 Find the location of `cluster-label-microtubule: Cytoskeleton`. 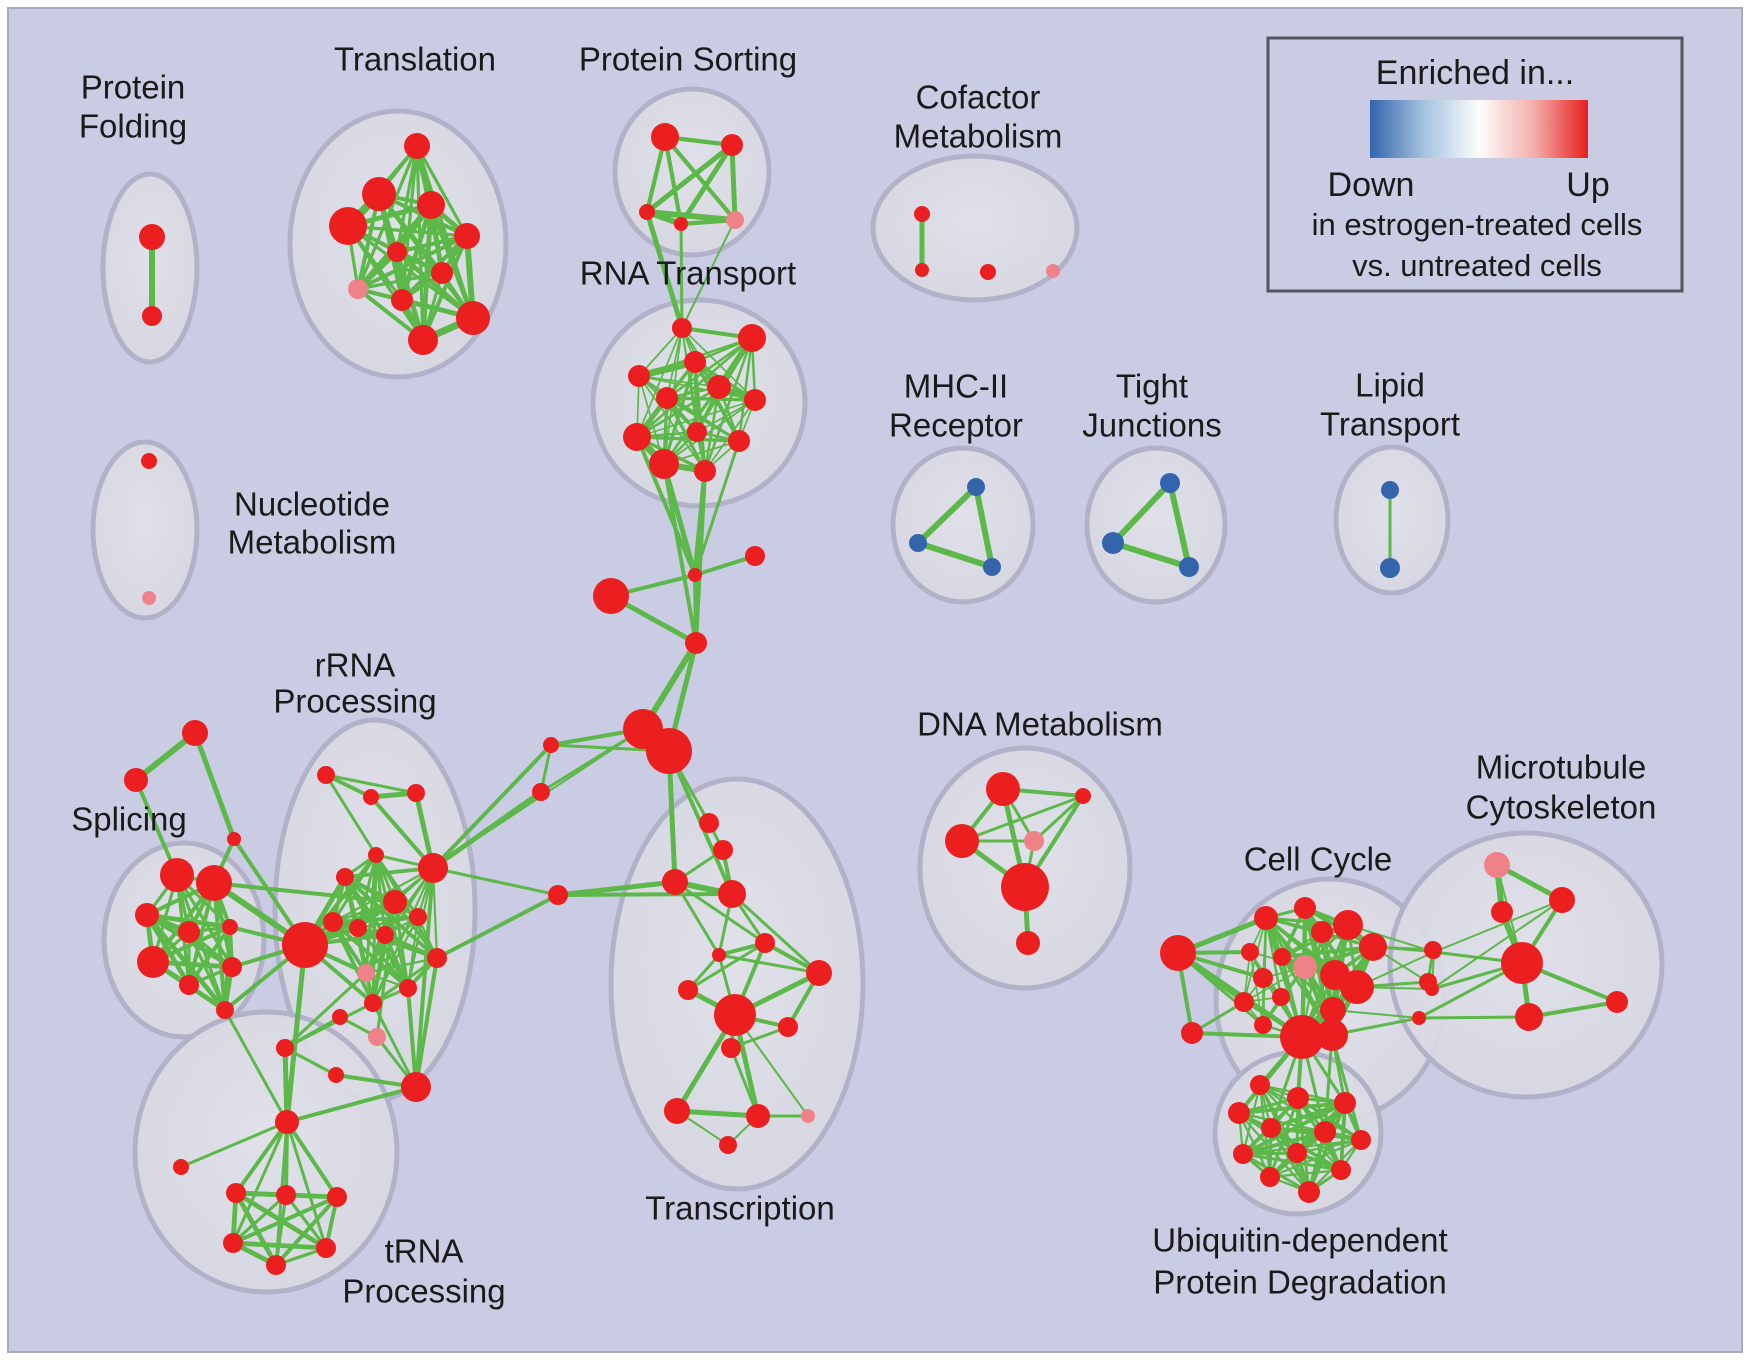

cluster-label-microtubule: Cytoskeleton is located at coordinates (1561, 807).